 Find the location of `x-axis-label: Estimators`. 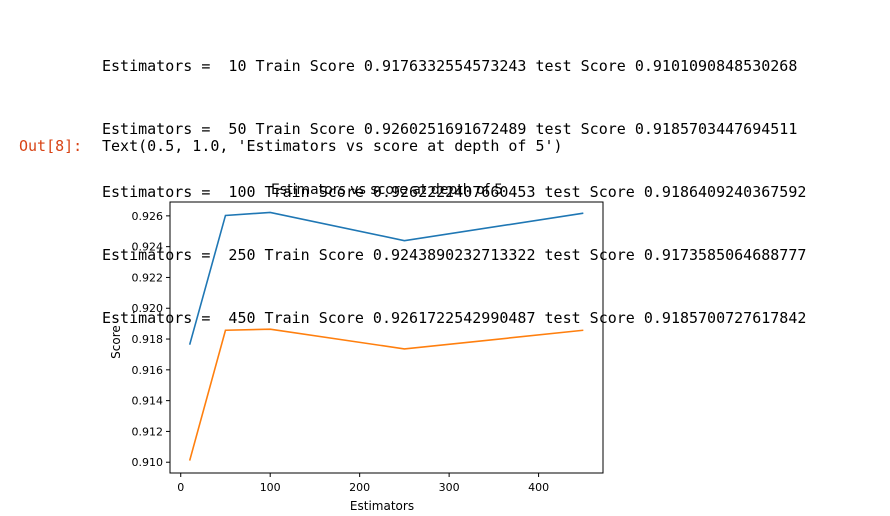

x-axis-label: Estimators is located at coordinates (382, 505).